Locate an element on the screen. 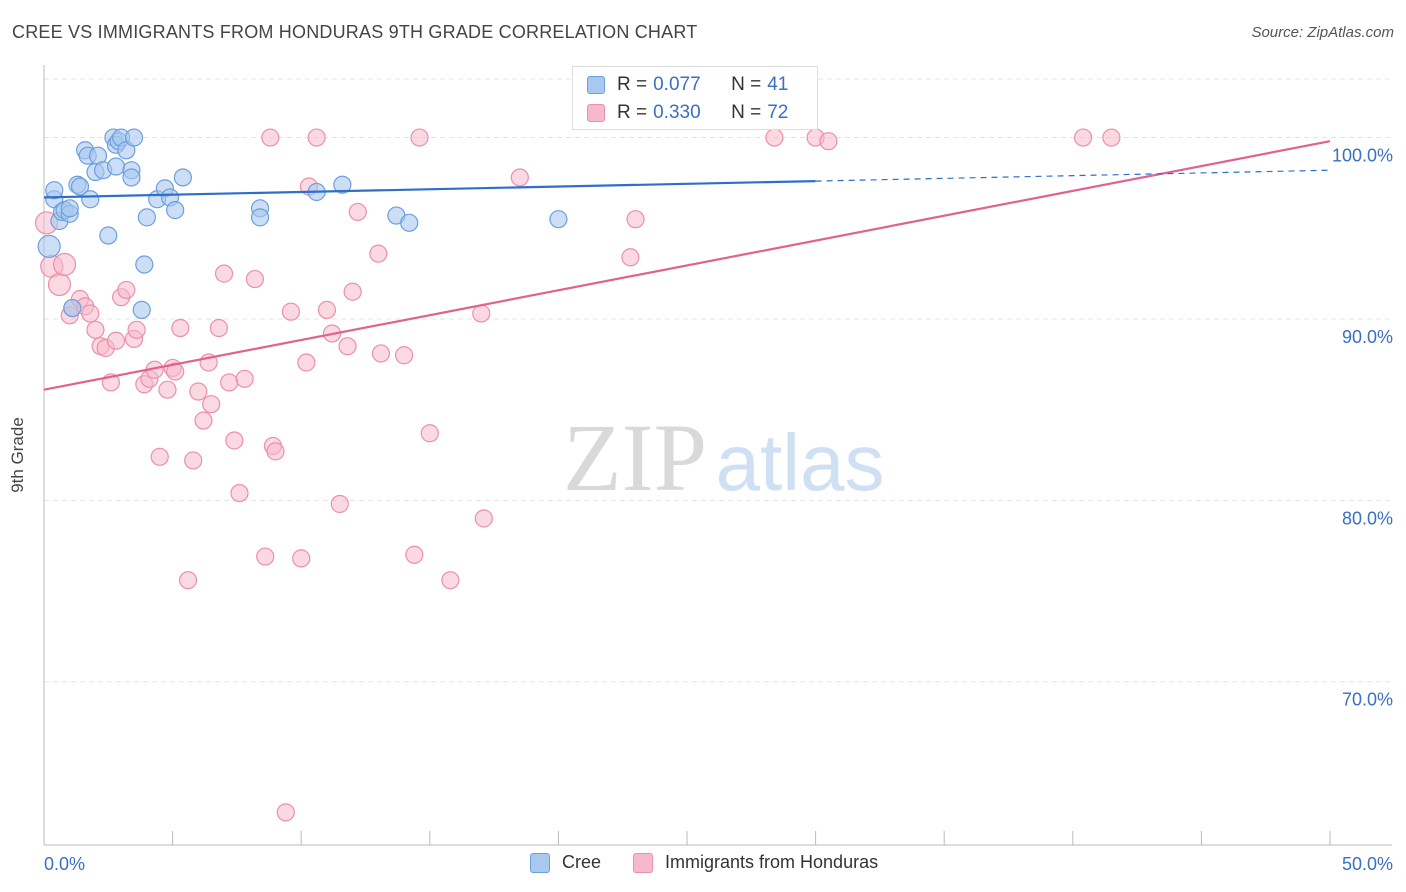 The image size is (1406, 892). cree-trend-line is located at coordinates (429, 189).